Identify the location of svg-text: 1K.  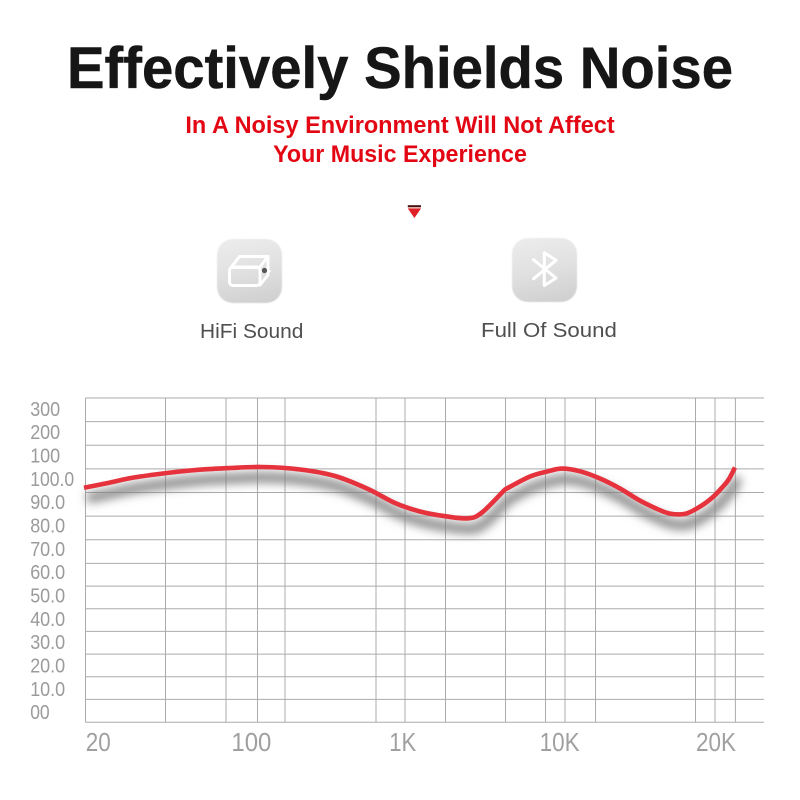
(403, 742).